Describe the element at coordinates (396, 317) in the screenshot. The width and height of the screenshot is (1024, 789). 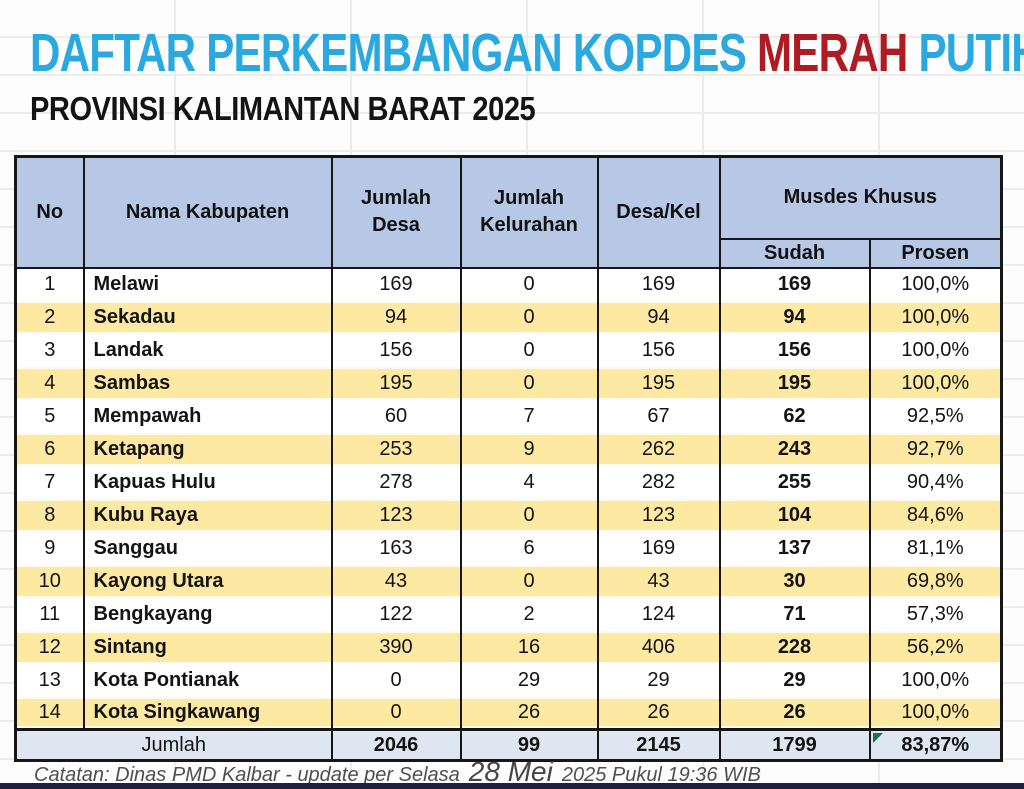
I see `cell-jumlah-desa: 94` at that location.